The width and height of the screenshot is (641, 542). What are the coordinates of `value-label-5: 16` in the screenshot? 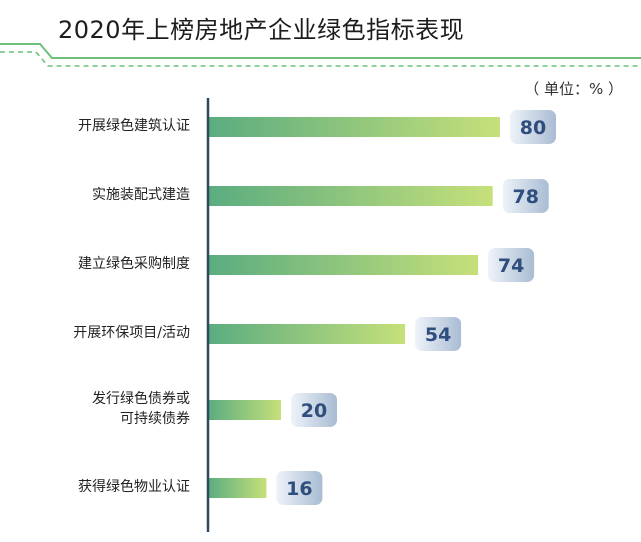 It's located at (299, 489).